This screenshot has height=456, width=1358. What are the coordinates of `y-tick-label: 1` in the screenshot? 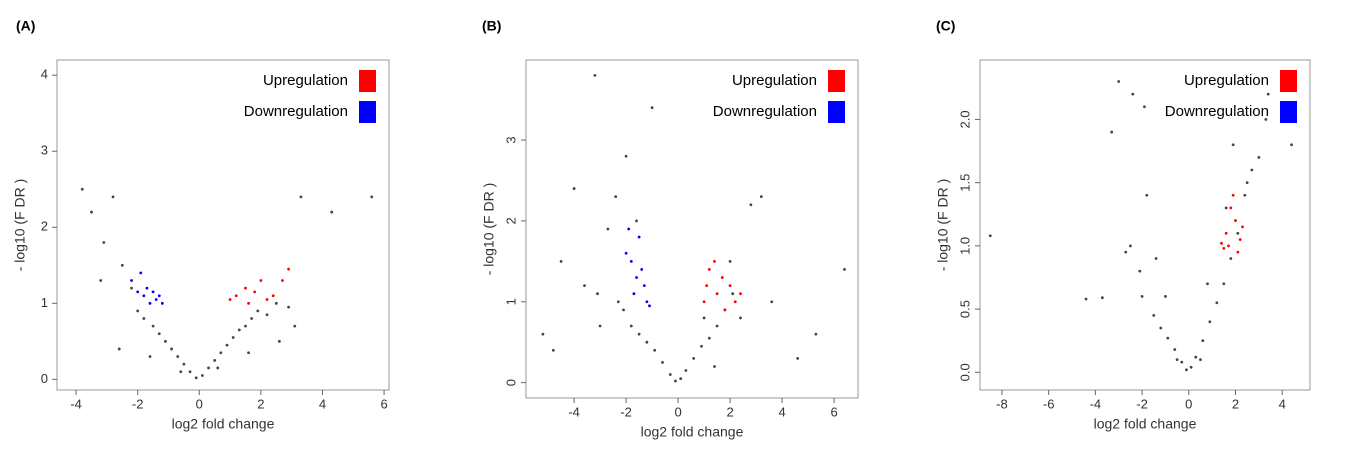 It's located at (44, 302).